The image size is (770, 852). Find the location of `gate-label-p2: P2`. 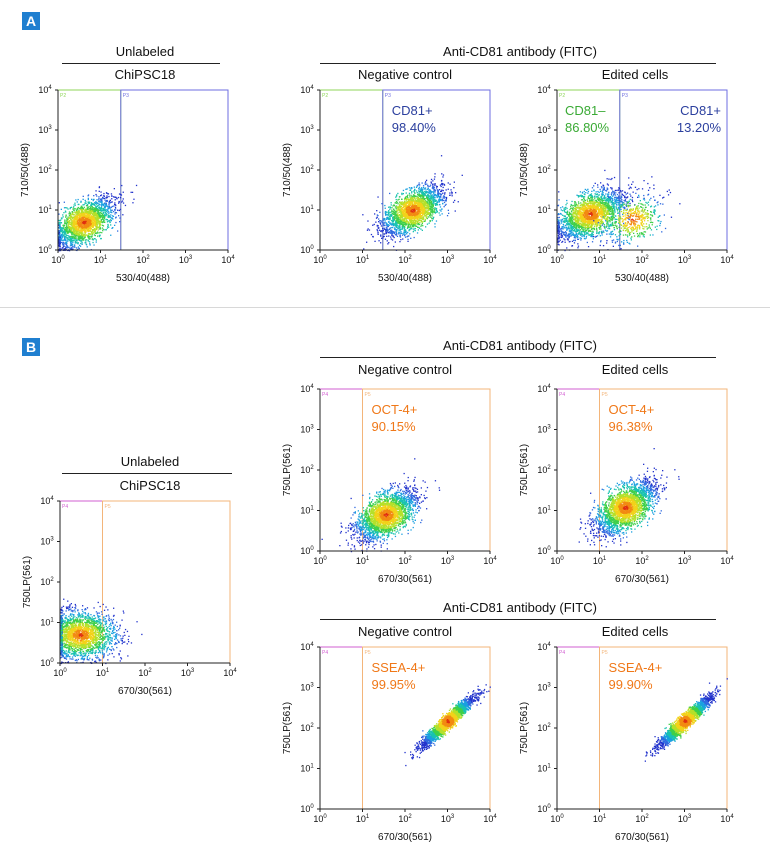

gate-label-p2: P2 is located at coordinates (325, 96).